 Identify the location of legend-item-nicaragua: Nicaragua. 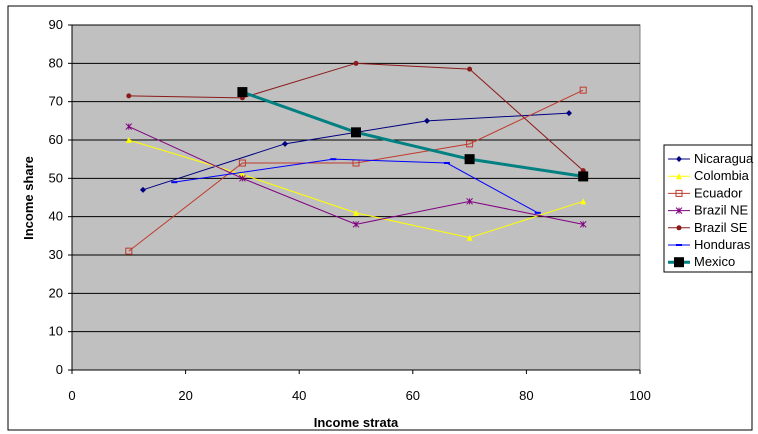
(711, 158).